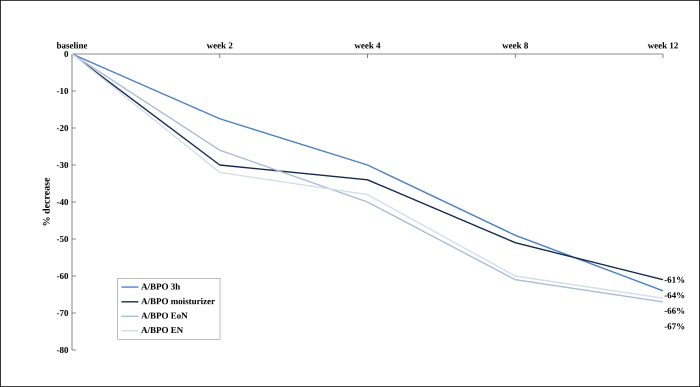 This screenshot has width=700, height=387. I want to click on y-tick-label: -50, so click(62, 239).